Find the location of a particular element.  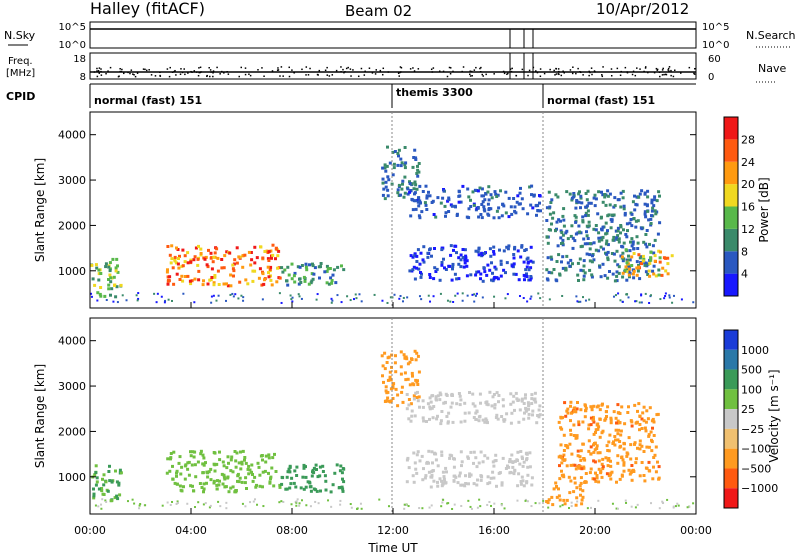

sky-tick-bottom: 10^0 is located at coordinates (72, 45).